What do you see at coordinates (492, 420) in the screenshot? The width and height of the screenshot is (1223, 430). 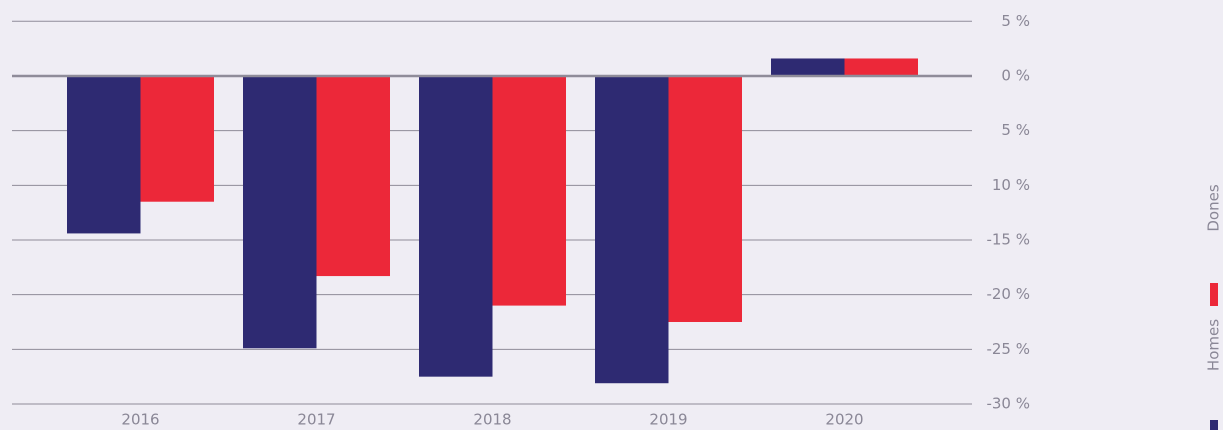 I see `x-tick-label: 2018` at bounding box center [492, 420].